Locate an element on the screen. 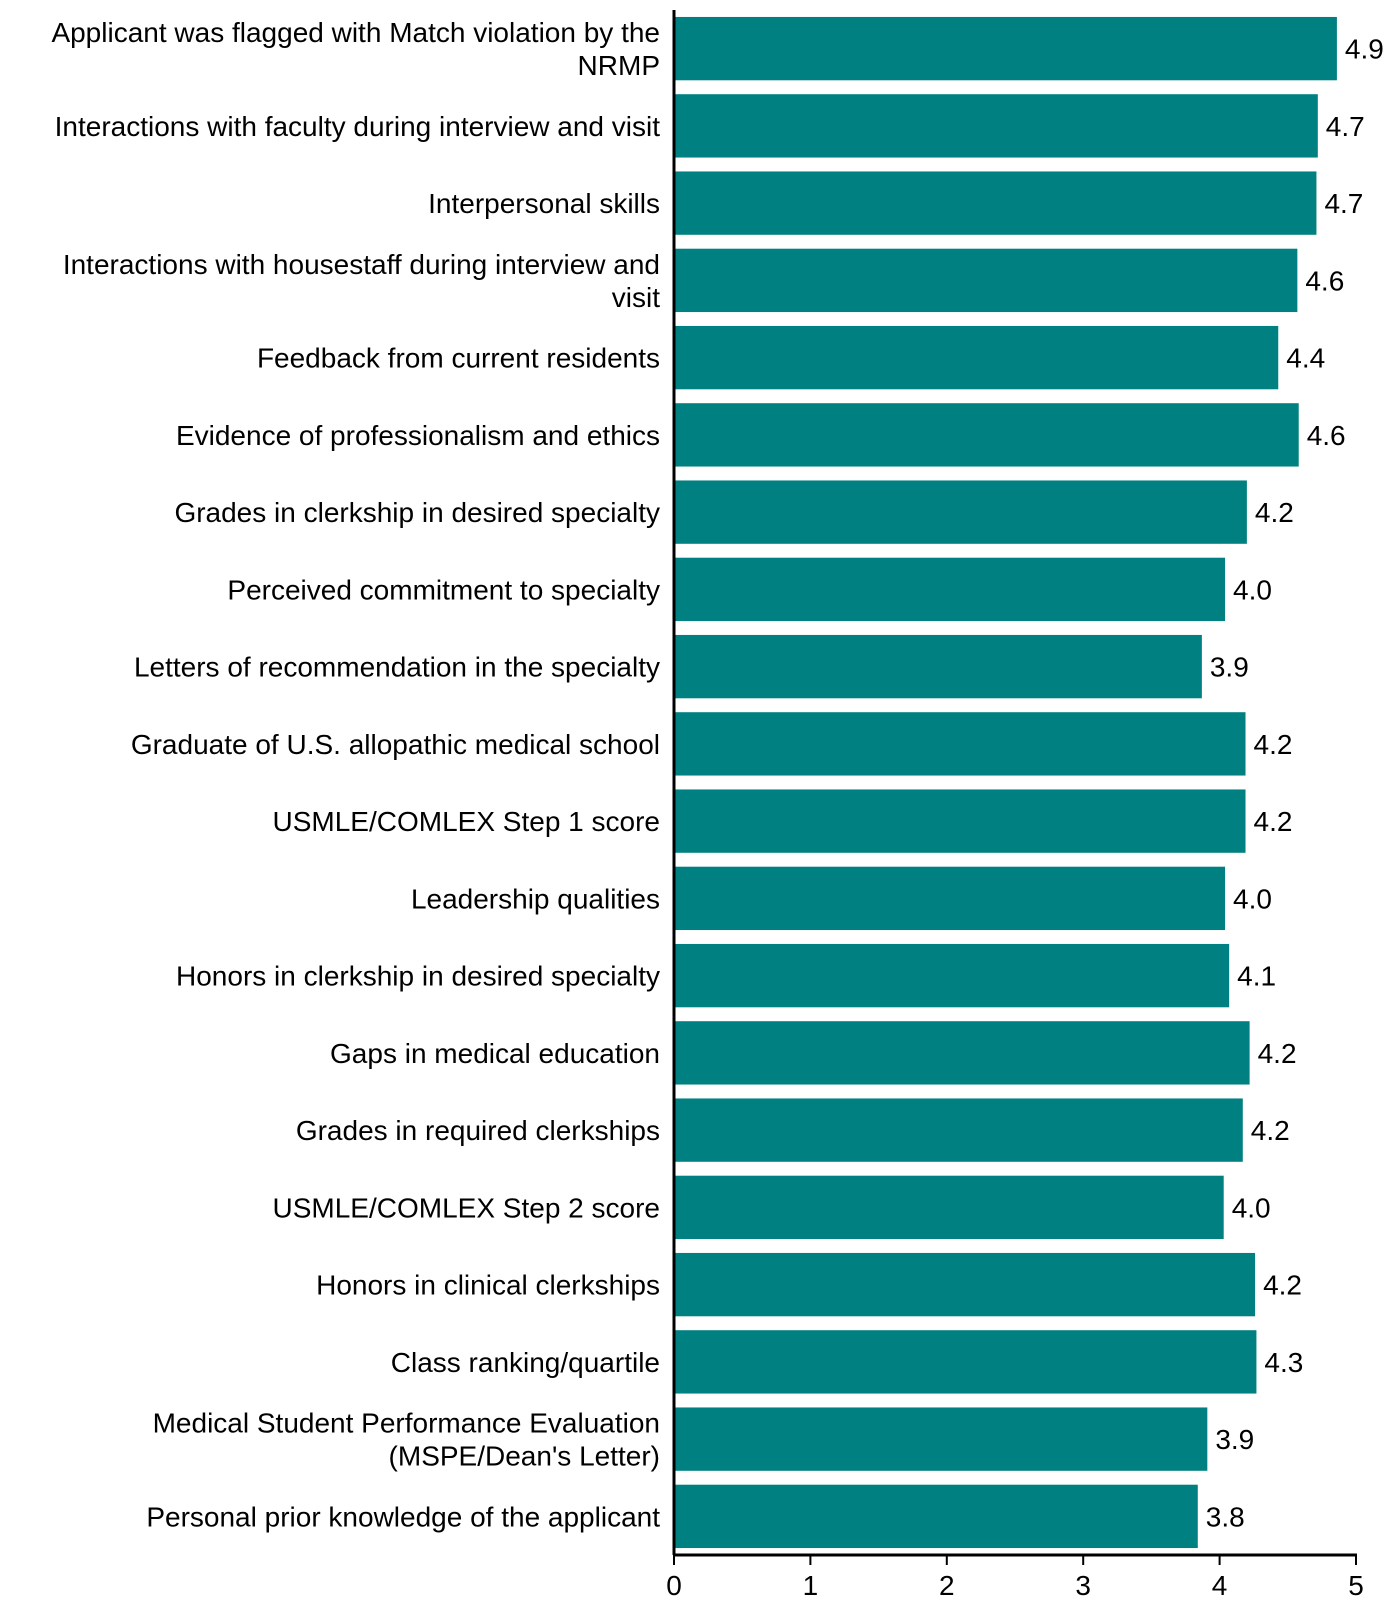 This screenshot has width=1396, height=1600. value-label: 4.4 is located at coordinates (1305, 358).